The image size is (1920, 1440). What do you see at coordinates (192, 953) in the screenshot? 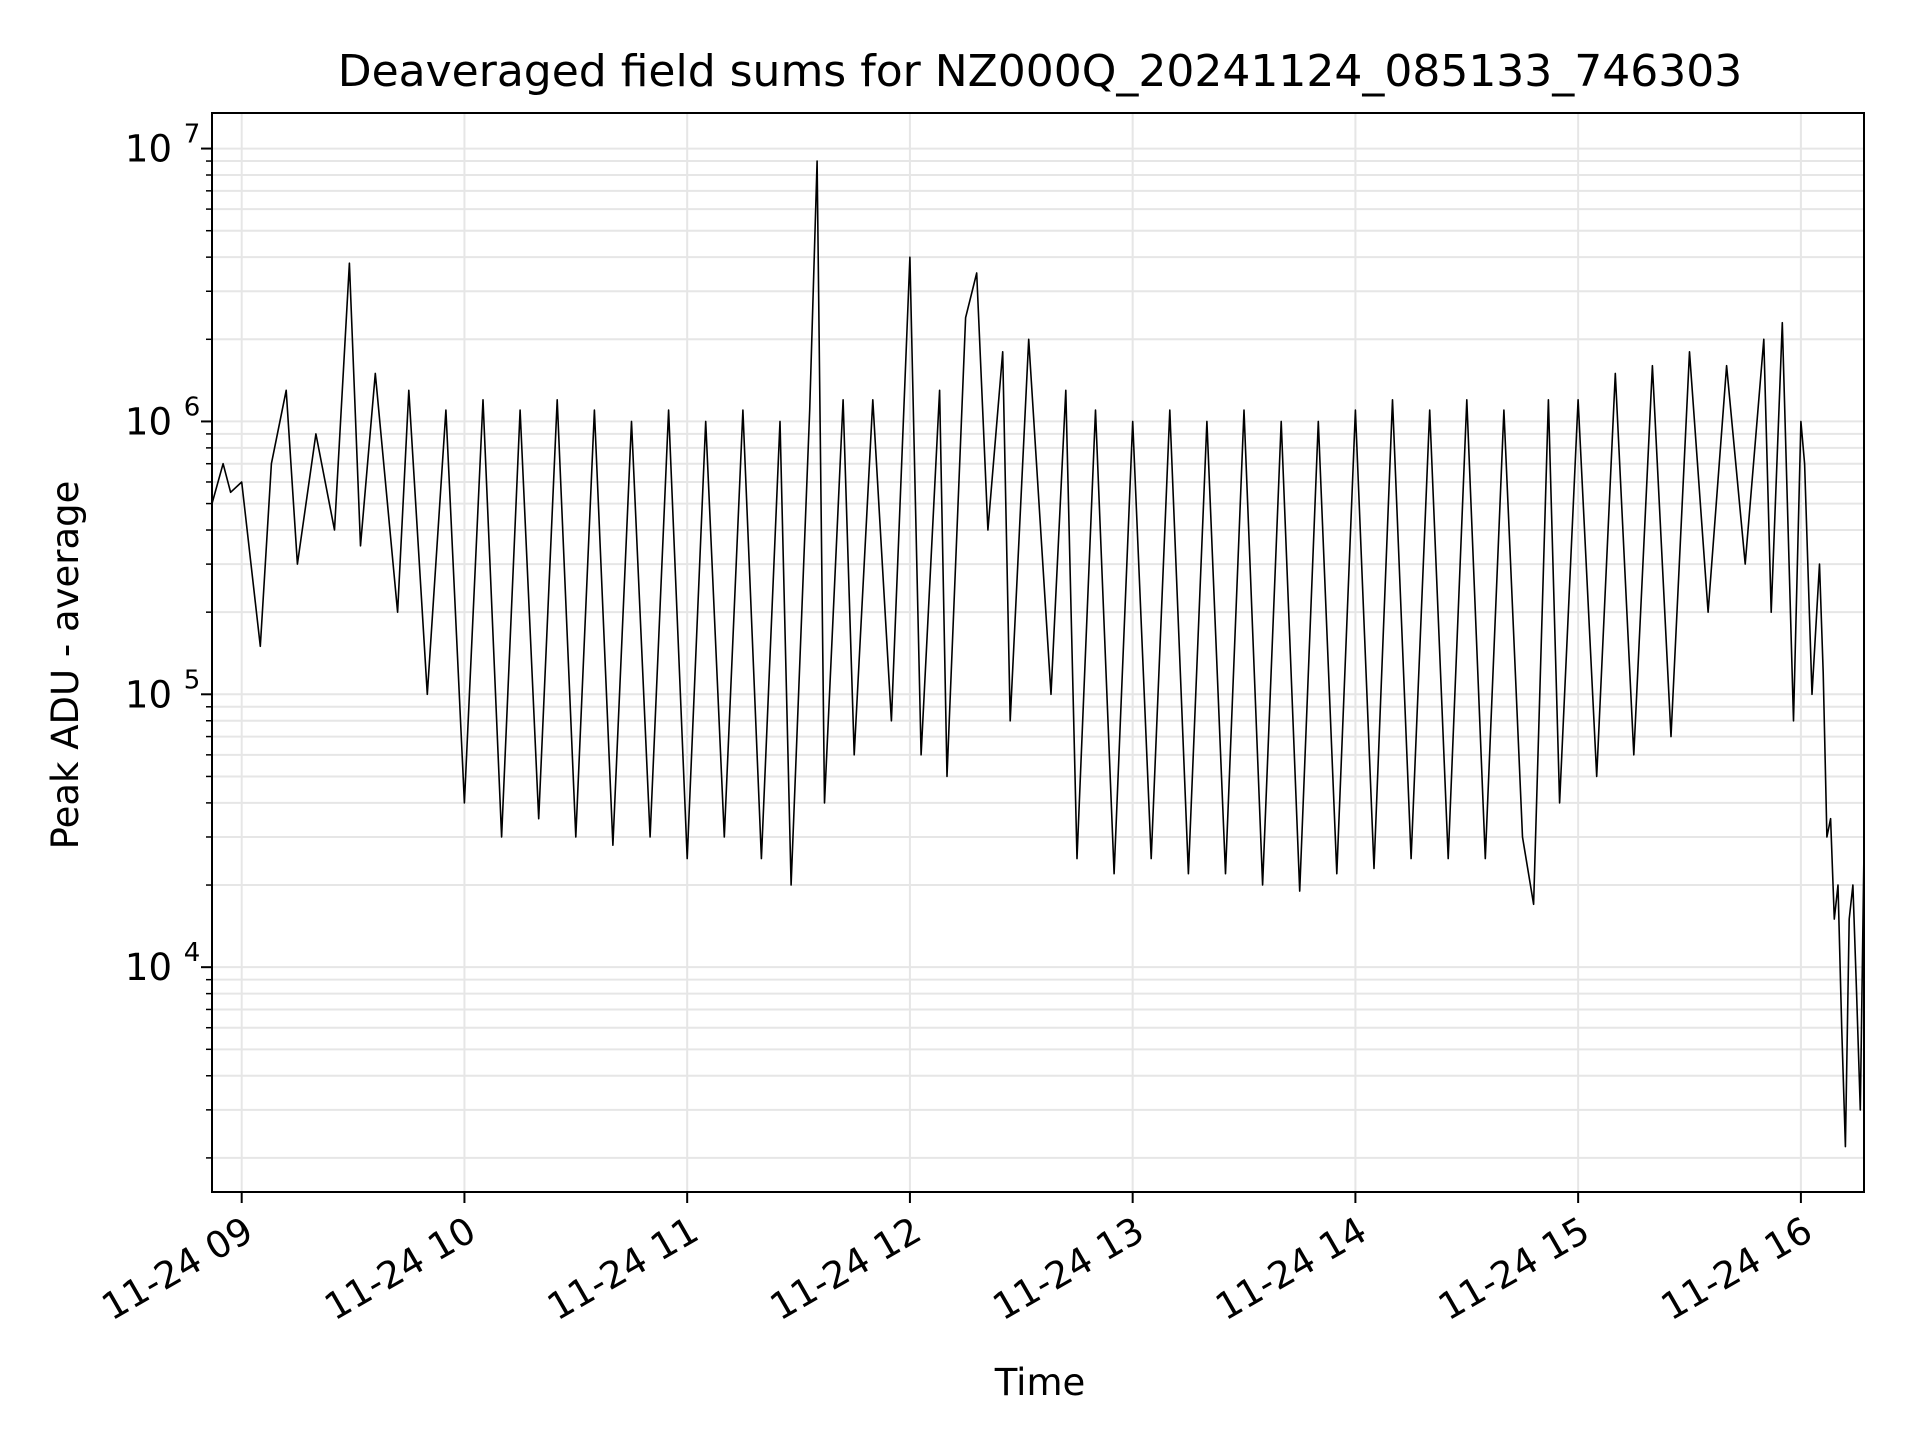
I see `y-tick-exponent: 4` at bounding box center [192, 953].